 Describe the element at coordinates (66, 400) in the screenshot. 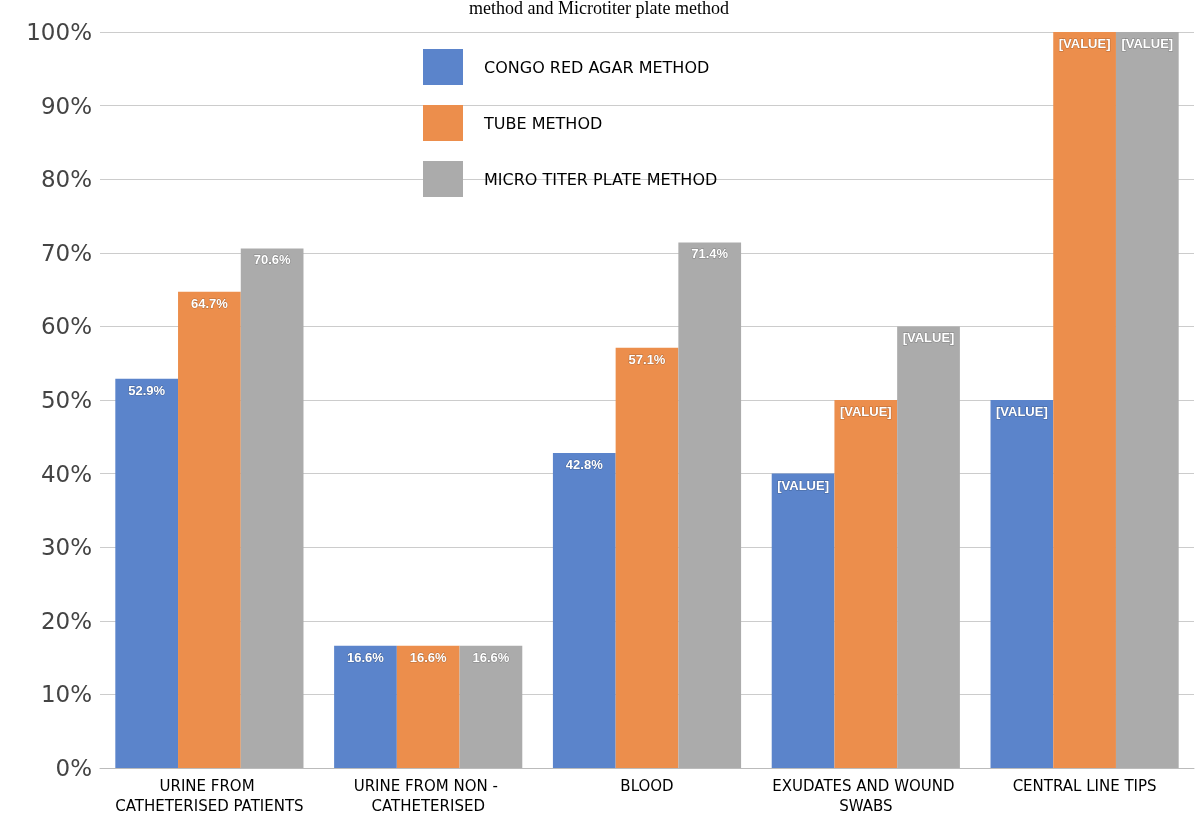

I see `y-tick-label: 50%` at that location.